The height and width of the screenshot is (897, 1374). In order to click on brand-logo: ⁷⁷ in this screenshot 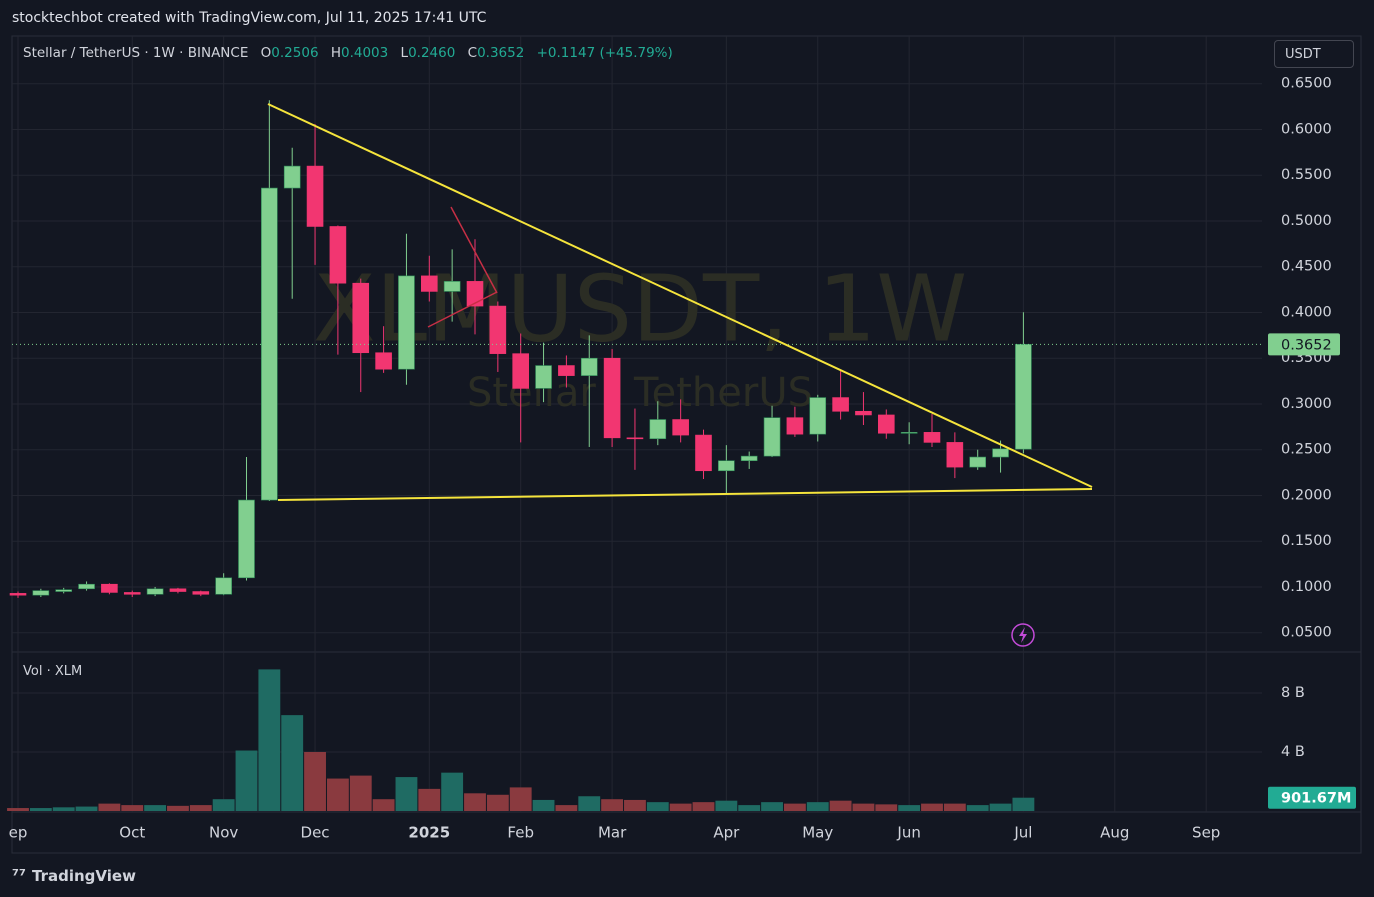, I will do `click(19, 875)`.